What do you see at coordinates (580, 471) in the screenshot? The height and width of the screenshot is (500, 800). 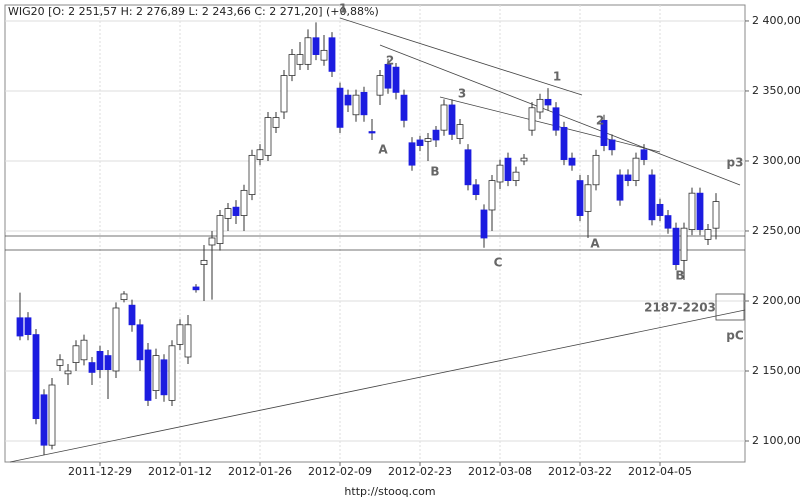 I see `x-tick-label: 2012-03-22` at bounding box center [580, 471].